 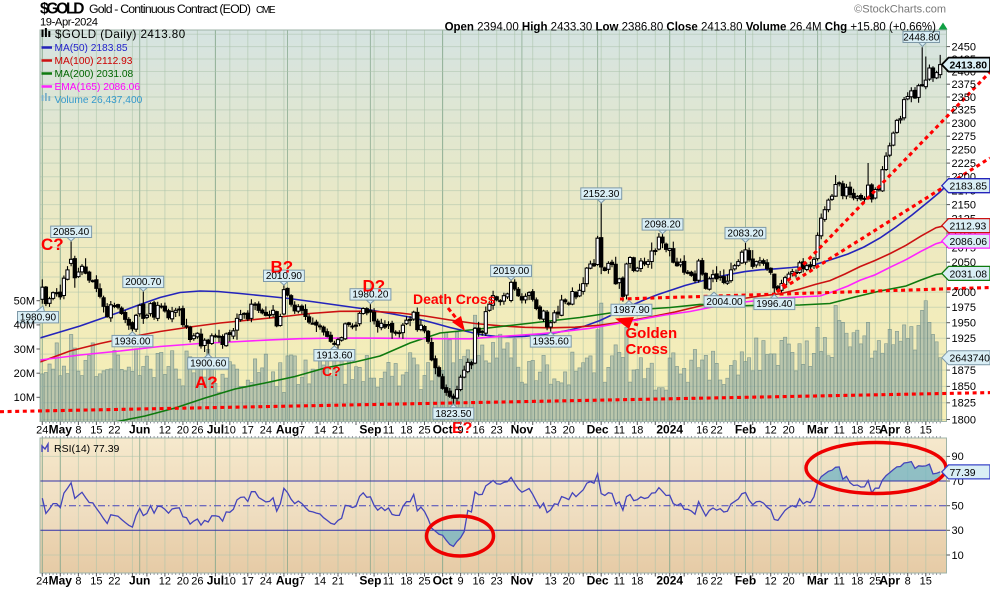 What do you see at coordinates (964, 205) in the screenshot?
I see `svg-text: 2150` at bounding box center [964, 205].